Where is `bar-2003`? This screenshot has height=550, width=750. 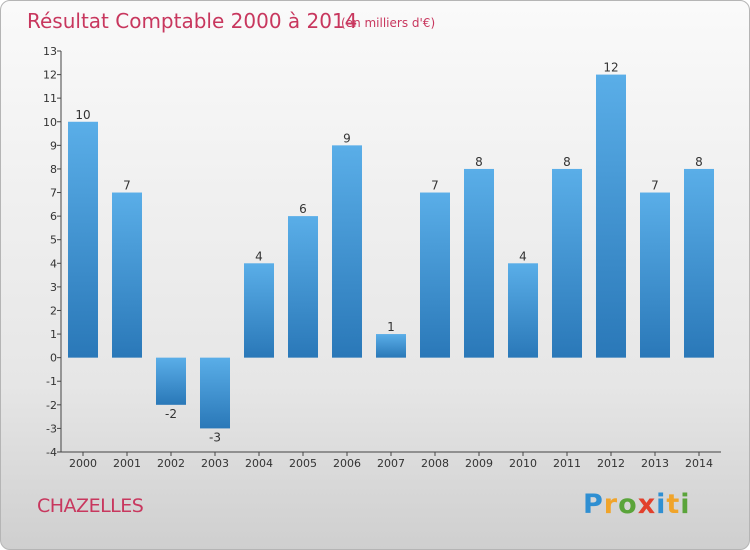
bar-2003 is located at coordinates (215, 393).